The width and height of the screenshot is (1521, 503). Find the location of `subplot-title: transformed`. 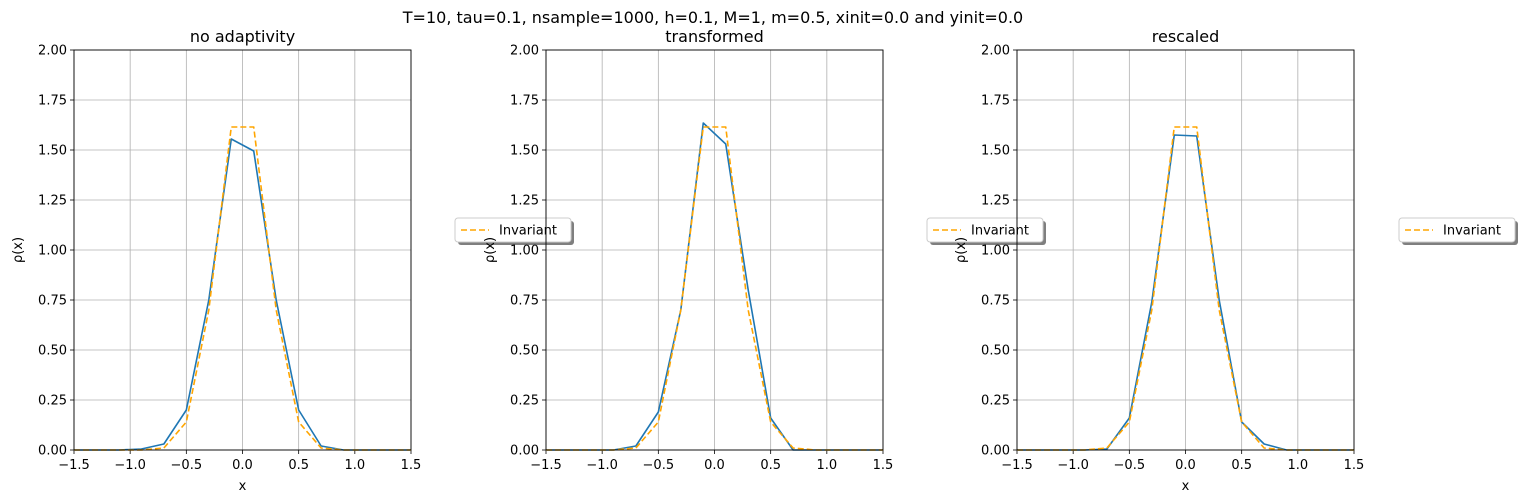

subplot-title: transformed is located at coordinates (714, 36).